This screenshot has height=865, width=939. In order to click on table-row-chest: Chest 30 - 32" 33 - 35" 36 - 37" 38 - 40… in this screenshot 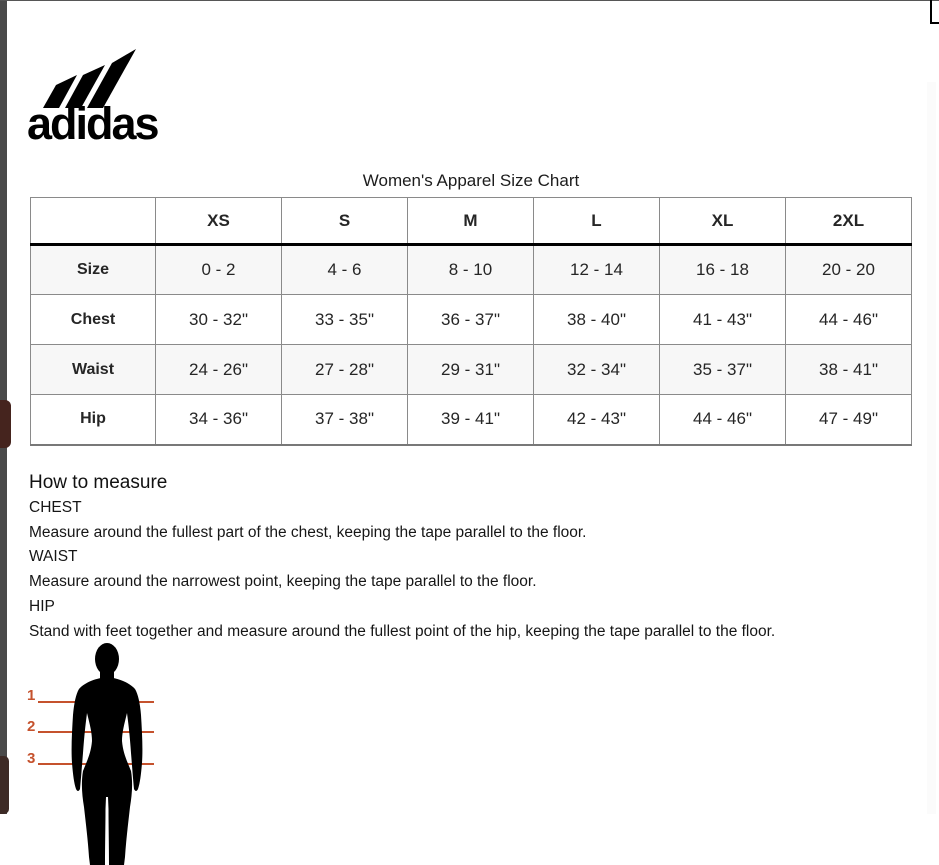, I will do `click(471, 319)`.